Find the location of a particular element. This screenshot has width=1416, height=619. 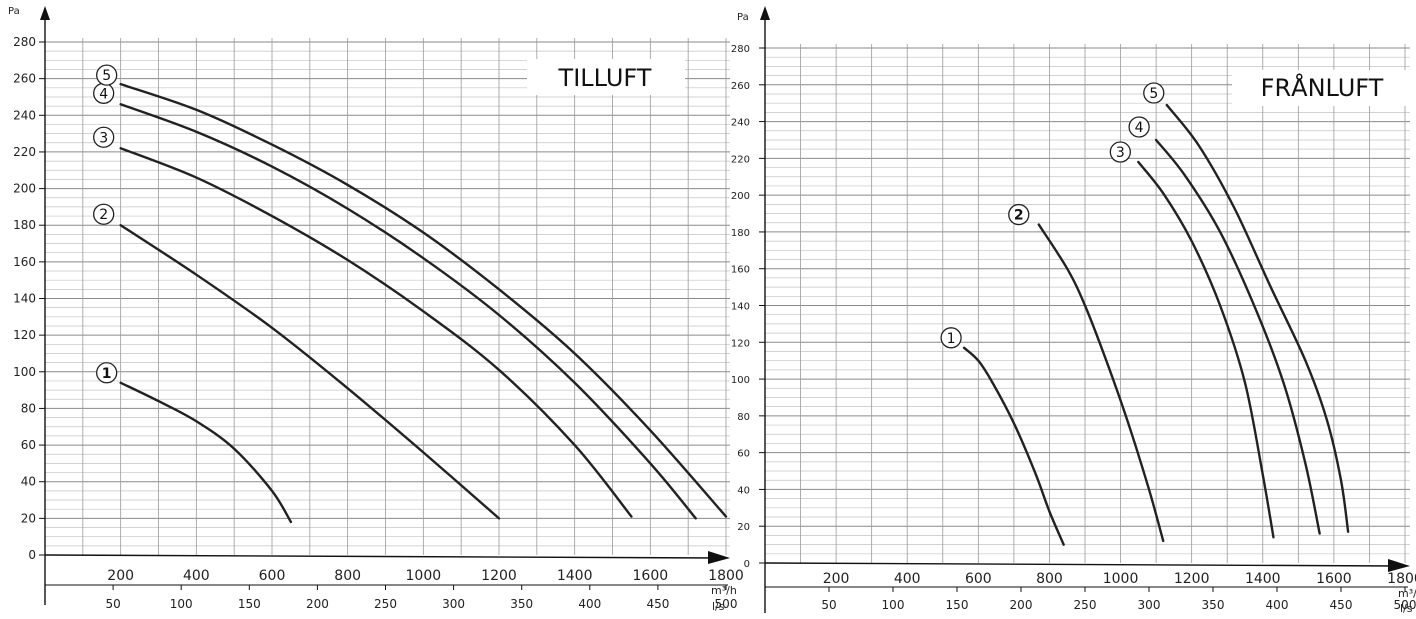

x2-tick-label: 250 is located at coordinates (1085, 605).